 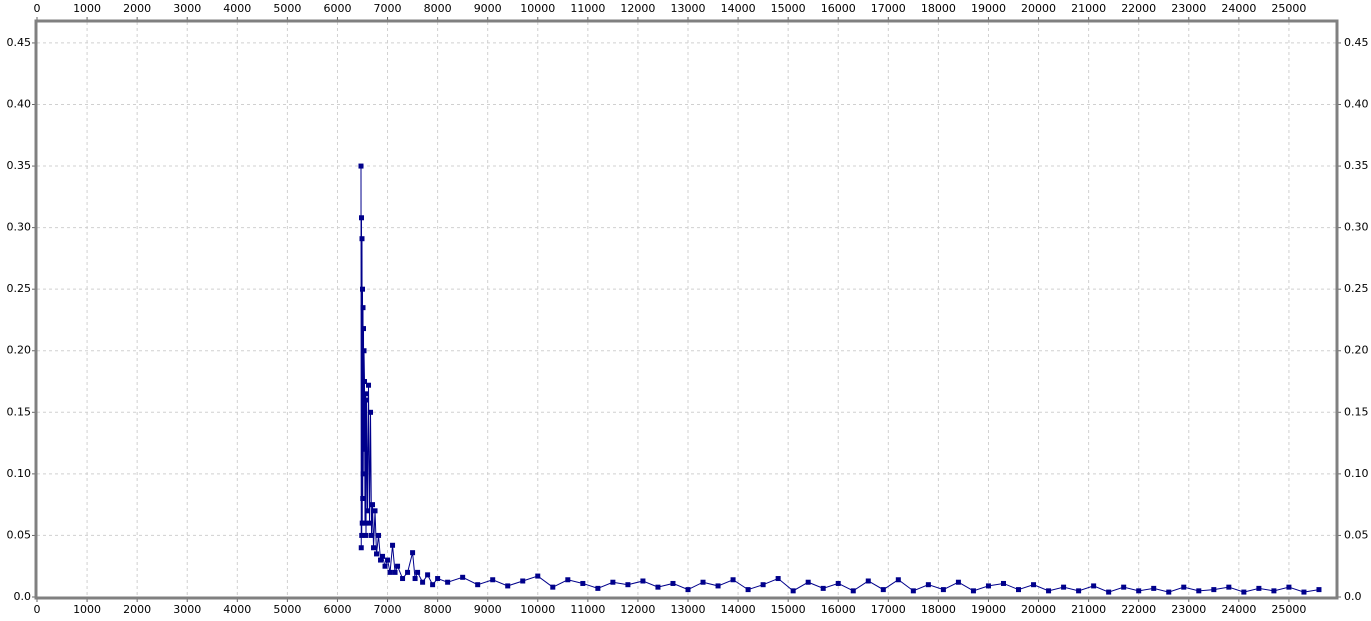 What do you see at coordinates (87, 8) in the screenshot?
I see `x-tick-label: 1000` at bounding box center [87, 8].